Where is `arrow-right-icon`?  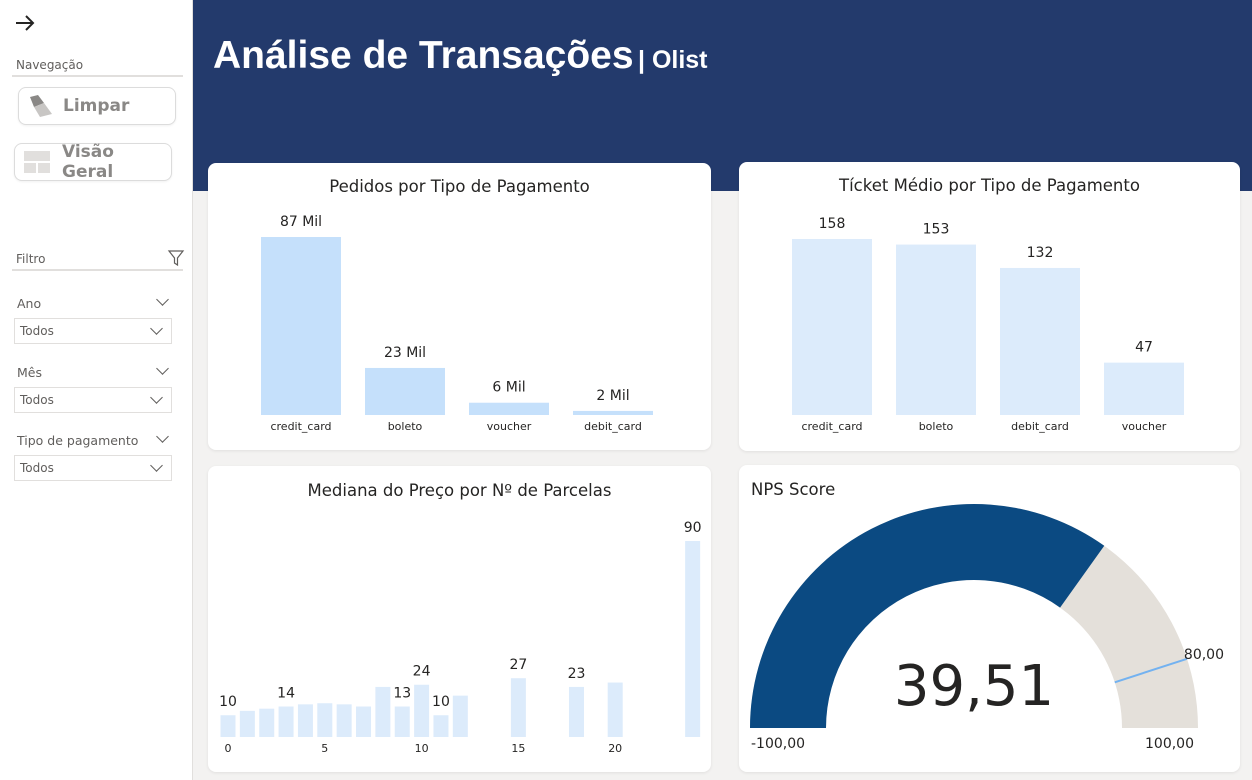 arrow-right-icon is located at coordinates (25, 23).